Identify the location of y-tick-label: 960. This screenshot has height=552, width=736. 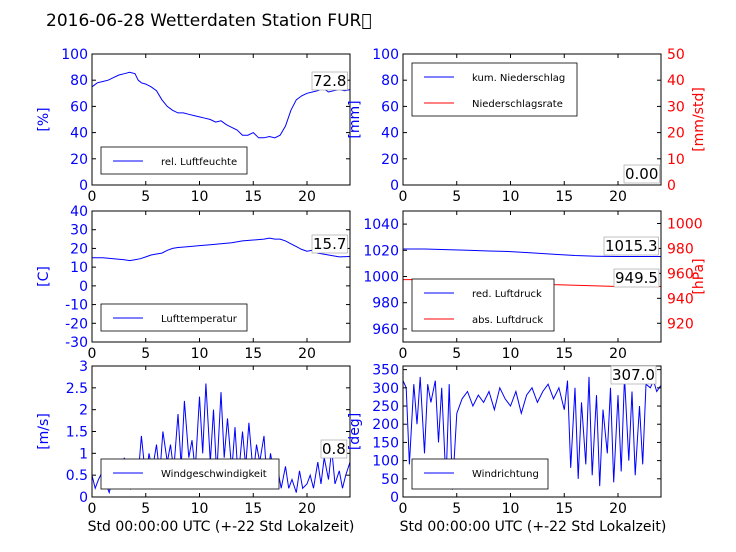
(385, 330).